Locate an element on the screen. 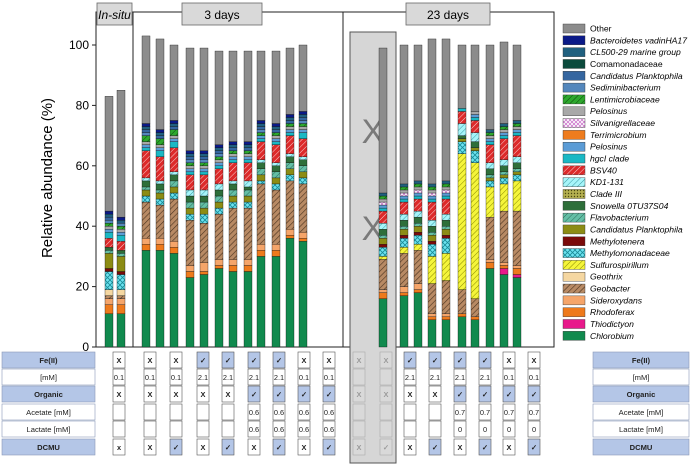 The height and width of the screenshot is (467, 697). legend-swatch-hgci-clade is located at coordinates (574, 158).